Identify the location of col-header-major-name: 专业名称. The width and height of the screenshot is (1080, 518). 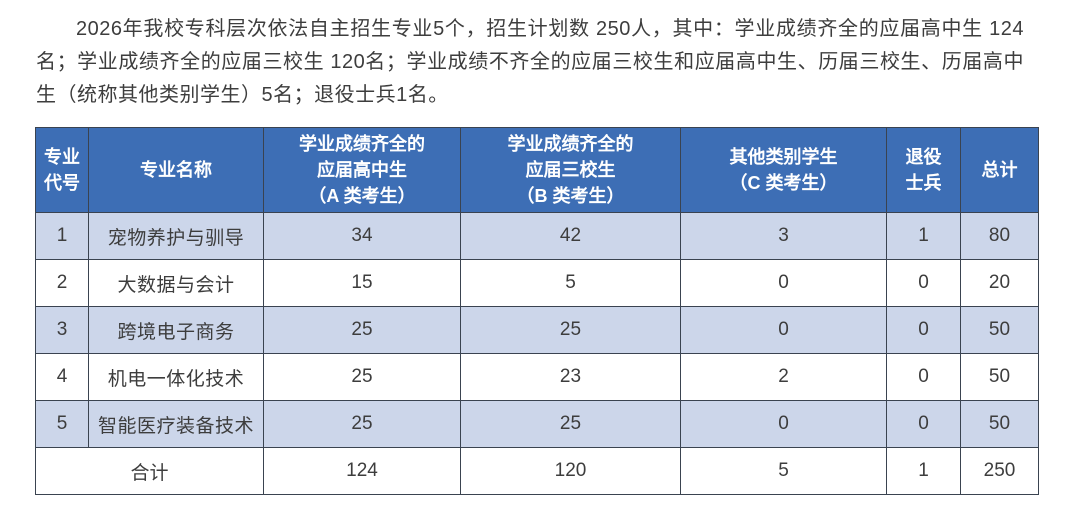
(176, 170).